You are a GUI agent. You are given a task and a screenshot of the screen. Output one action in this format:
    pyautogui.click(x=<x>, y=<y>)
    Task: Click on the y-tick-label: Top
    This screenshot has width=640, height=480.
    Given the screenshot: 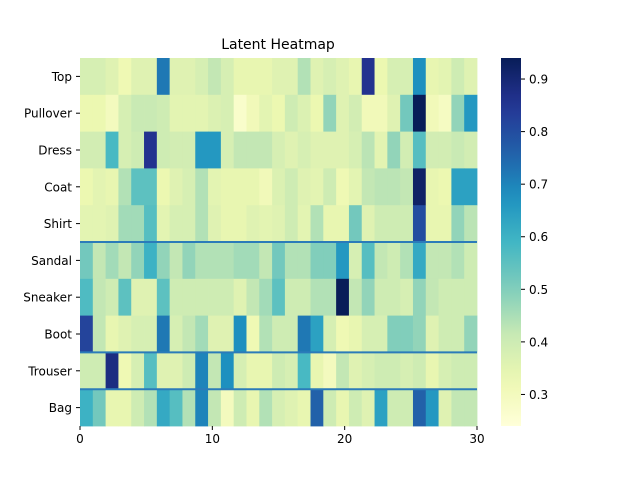 What is the action you would take?
    pyautogui.click(x=61, y=77)
    